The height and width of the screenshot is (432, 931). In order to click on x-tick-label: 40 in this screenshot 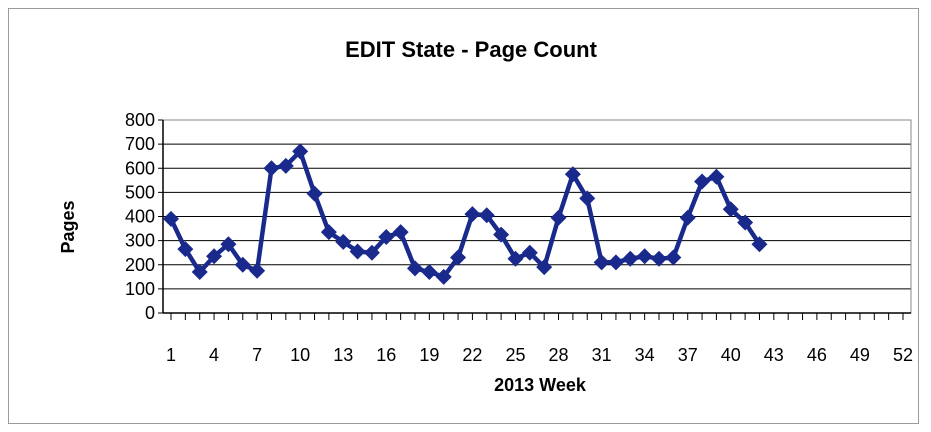, I will do `click(731, 355)`.